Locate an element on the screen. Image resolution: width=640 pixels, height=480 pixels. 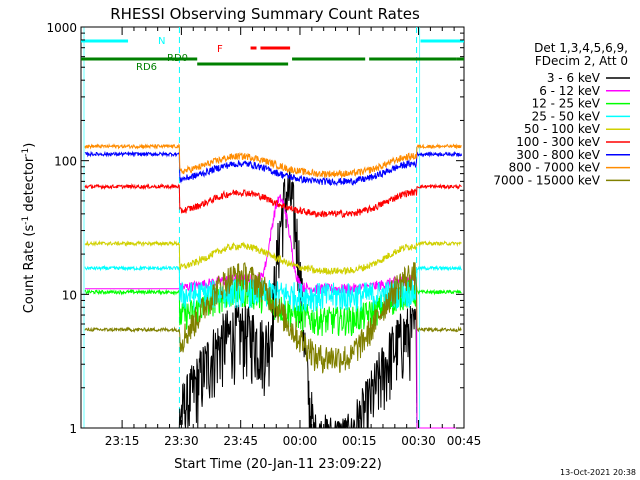
render-timestamp: 13-Oct-2021 20:38 is located at coordinates (598, 472).